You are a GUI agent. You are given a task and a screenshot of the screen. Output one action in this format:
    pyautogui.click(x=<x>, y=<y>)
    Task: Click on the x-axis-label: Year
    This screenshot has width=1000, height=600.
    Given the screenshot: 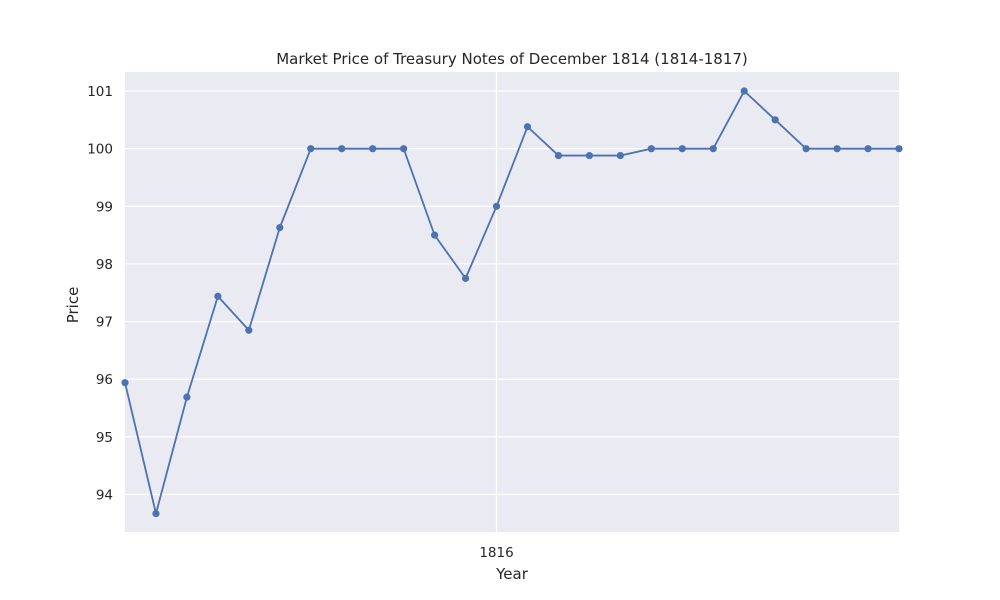 What is the action you would take?
    pyautogui.click(x=512, y=574)
    